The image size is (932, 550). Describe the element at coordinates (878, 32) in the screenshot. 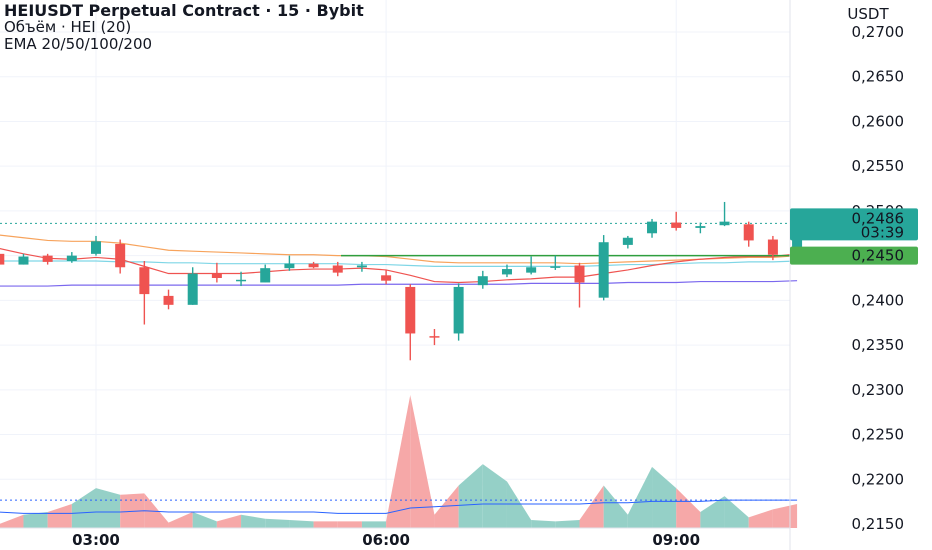

I see `price-tick-label: 0,2700` at that location.